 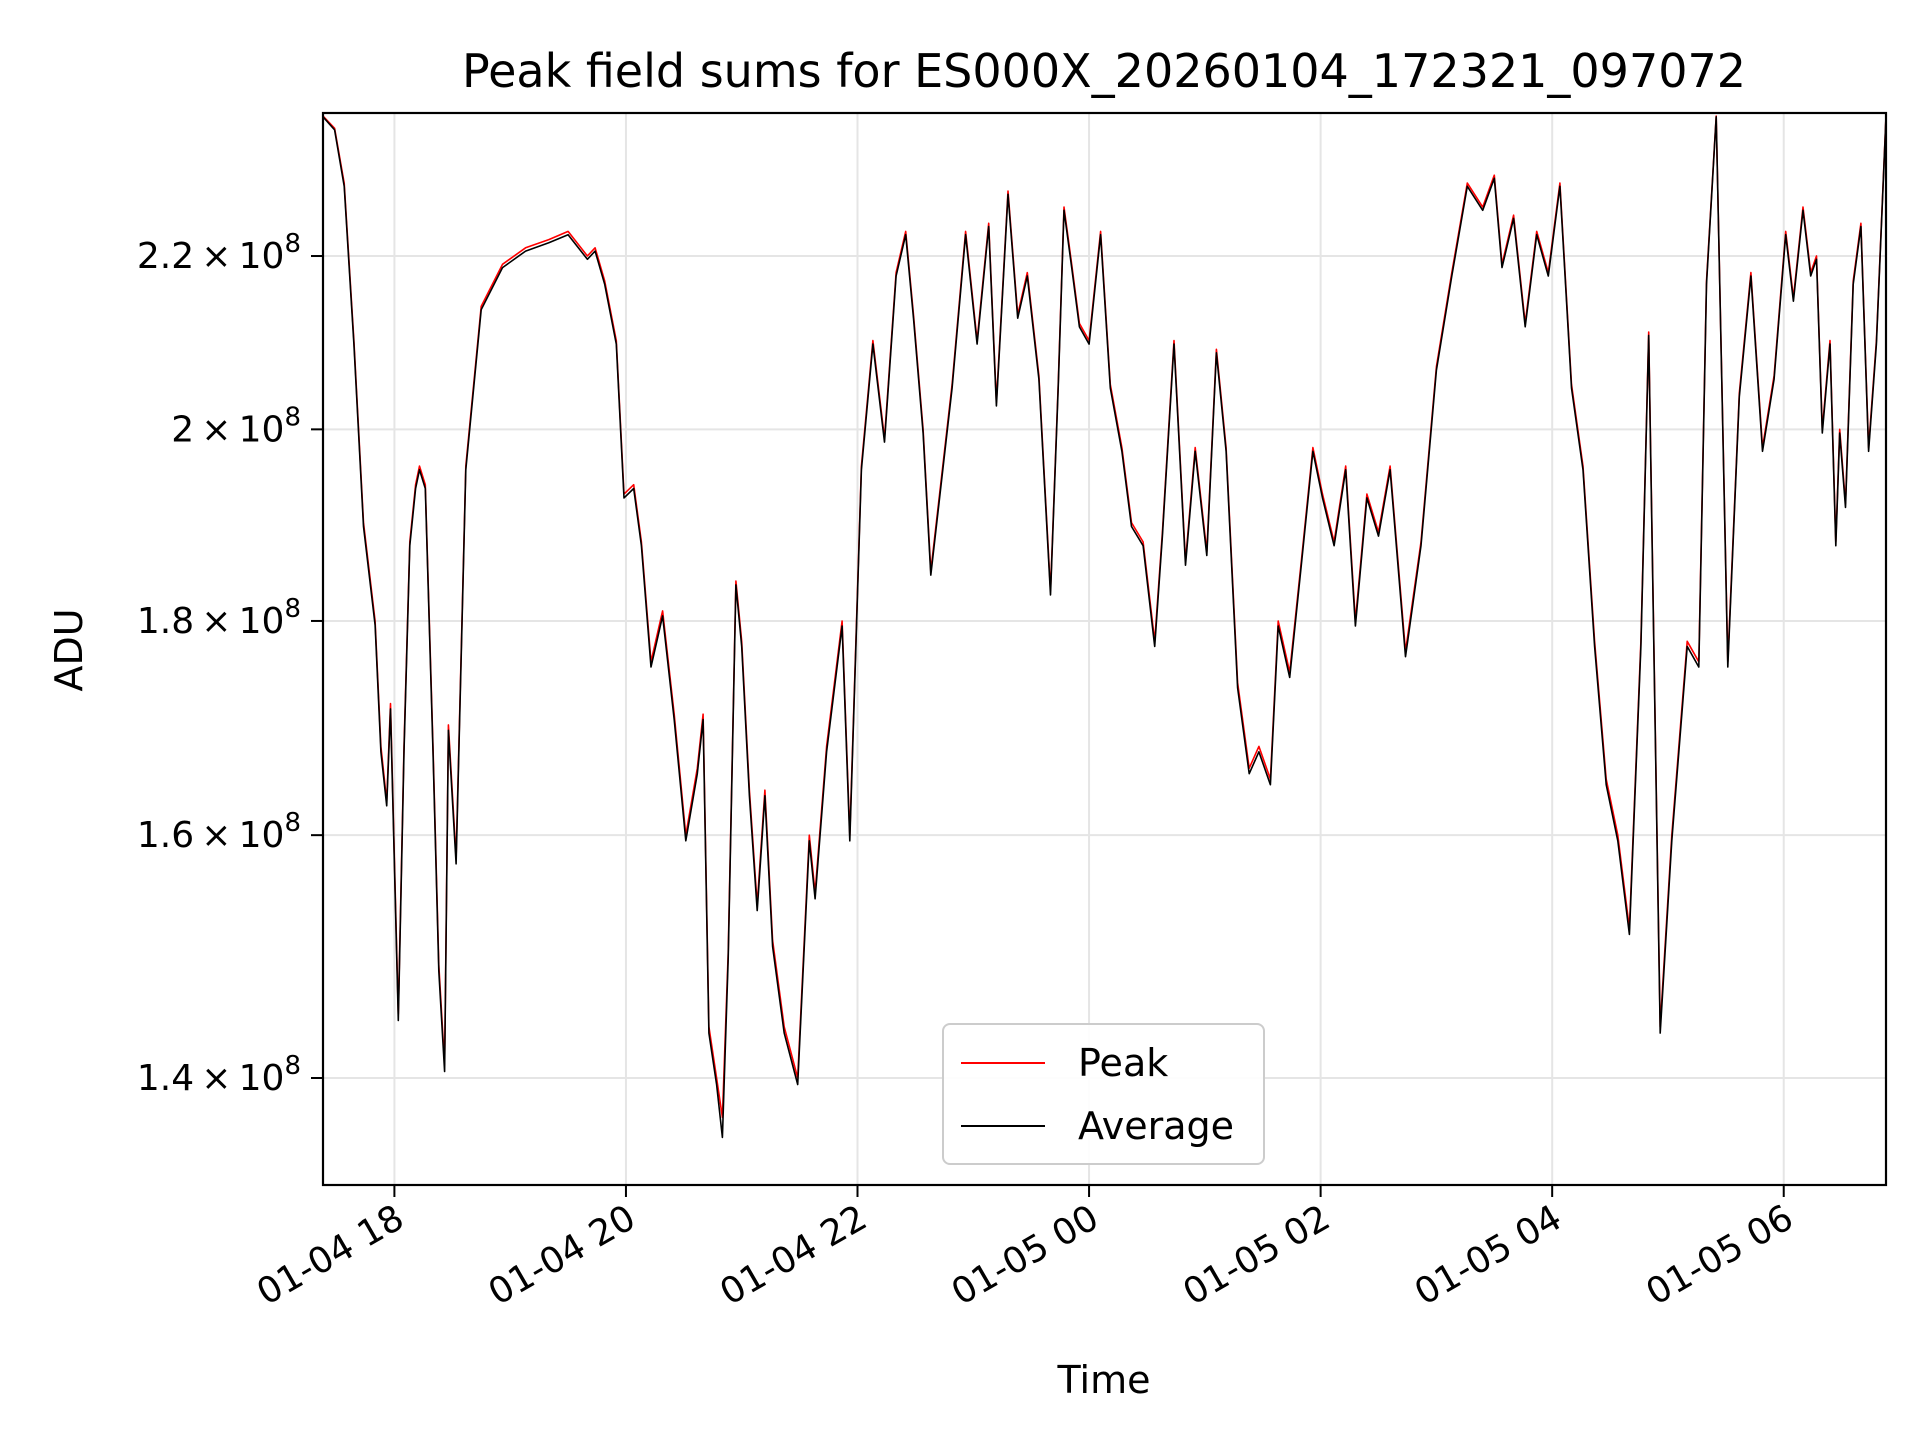 I want to click on x-axis-label: Time, so click(x=1104, y=1380).